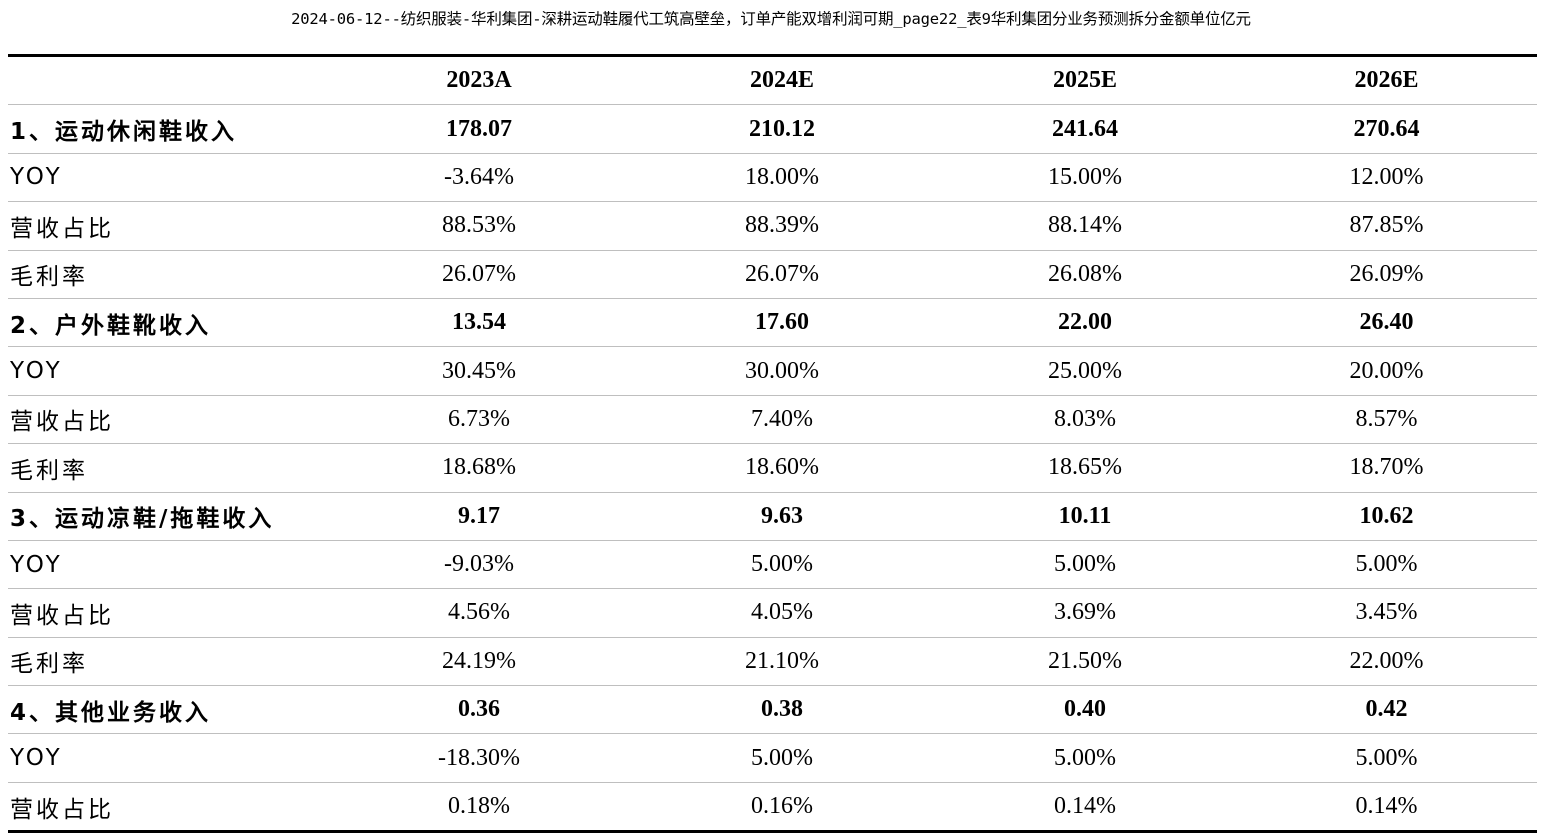 Image resolution: width=1542 pixels, height=835 pixels. Describe the element at coordinates (782, 420) in the screenshot. I see `cell-value: 7.40%` at that location.